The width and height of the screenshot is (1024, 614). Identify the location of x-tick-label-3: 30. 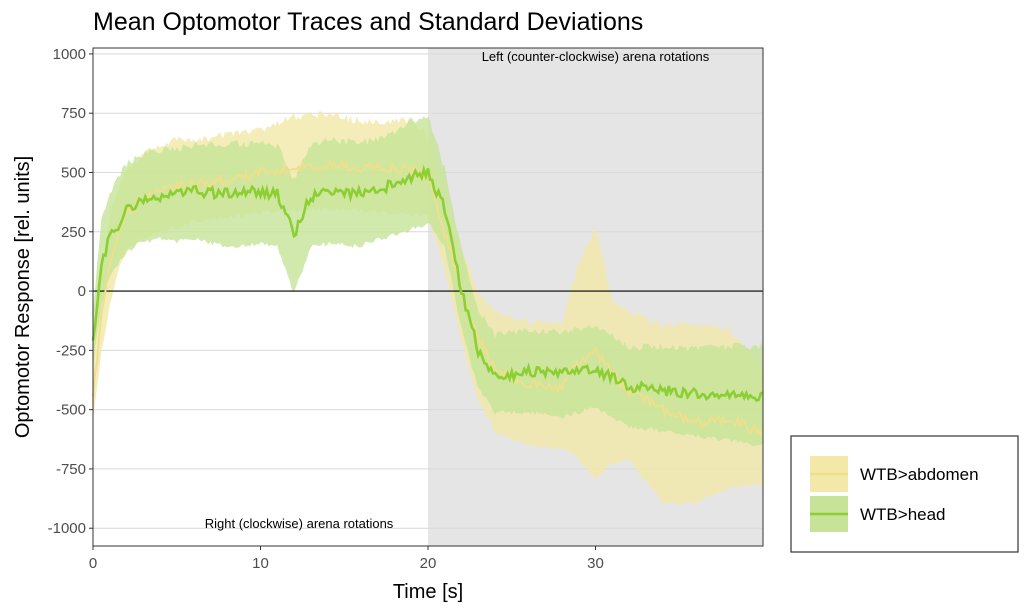
(595, 563).